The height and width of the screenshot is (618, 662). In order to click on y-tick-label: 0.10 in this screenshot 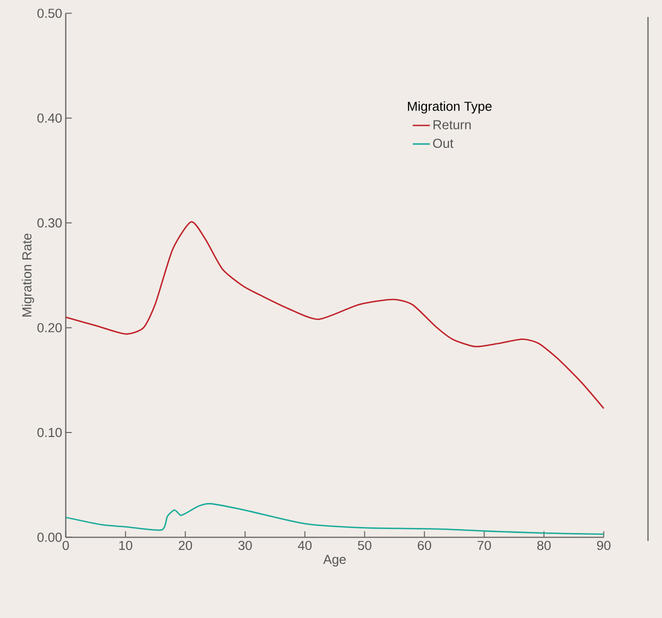, I will do `click(49, 433)`.